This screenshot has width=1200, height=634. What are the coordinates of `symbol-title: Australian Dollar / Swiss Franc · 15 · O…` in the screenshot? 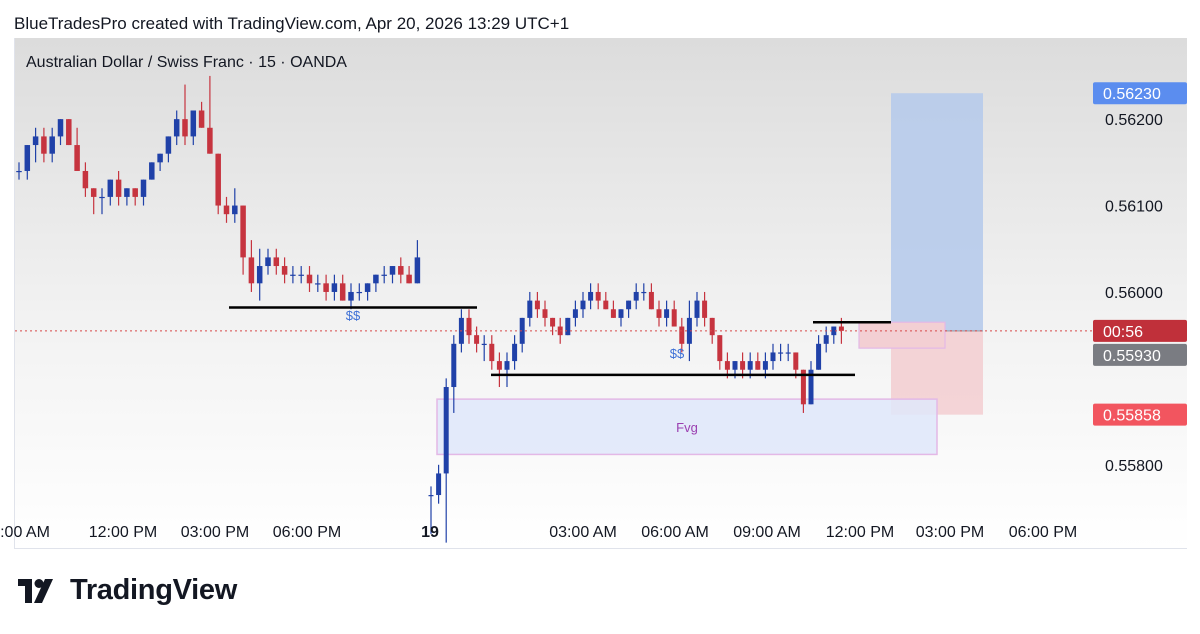 It's located at (186, 62).